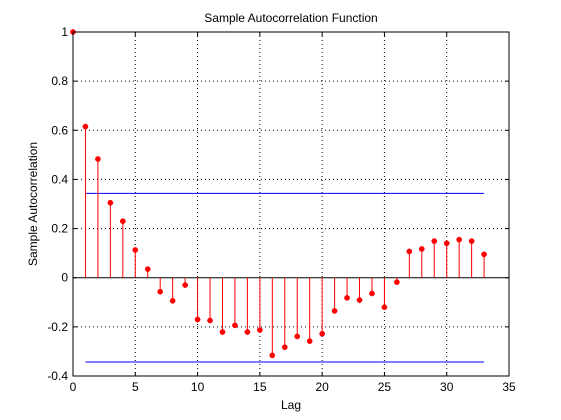 Image resolution: width=561 pixels, height=420 pixels. Describe the element at coordinates (59, 229) in the screenshot. I see `y-tick-label: 0.2` at that location.